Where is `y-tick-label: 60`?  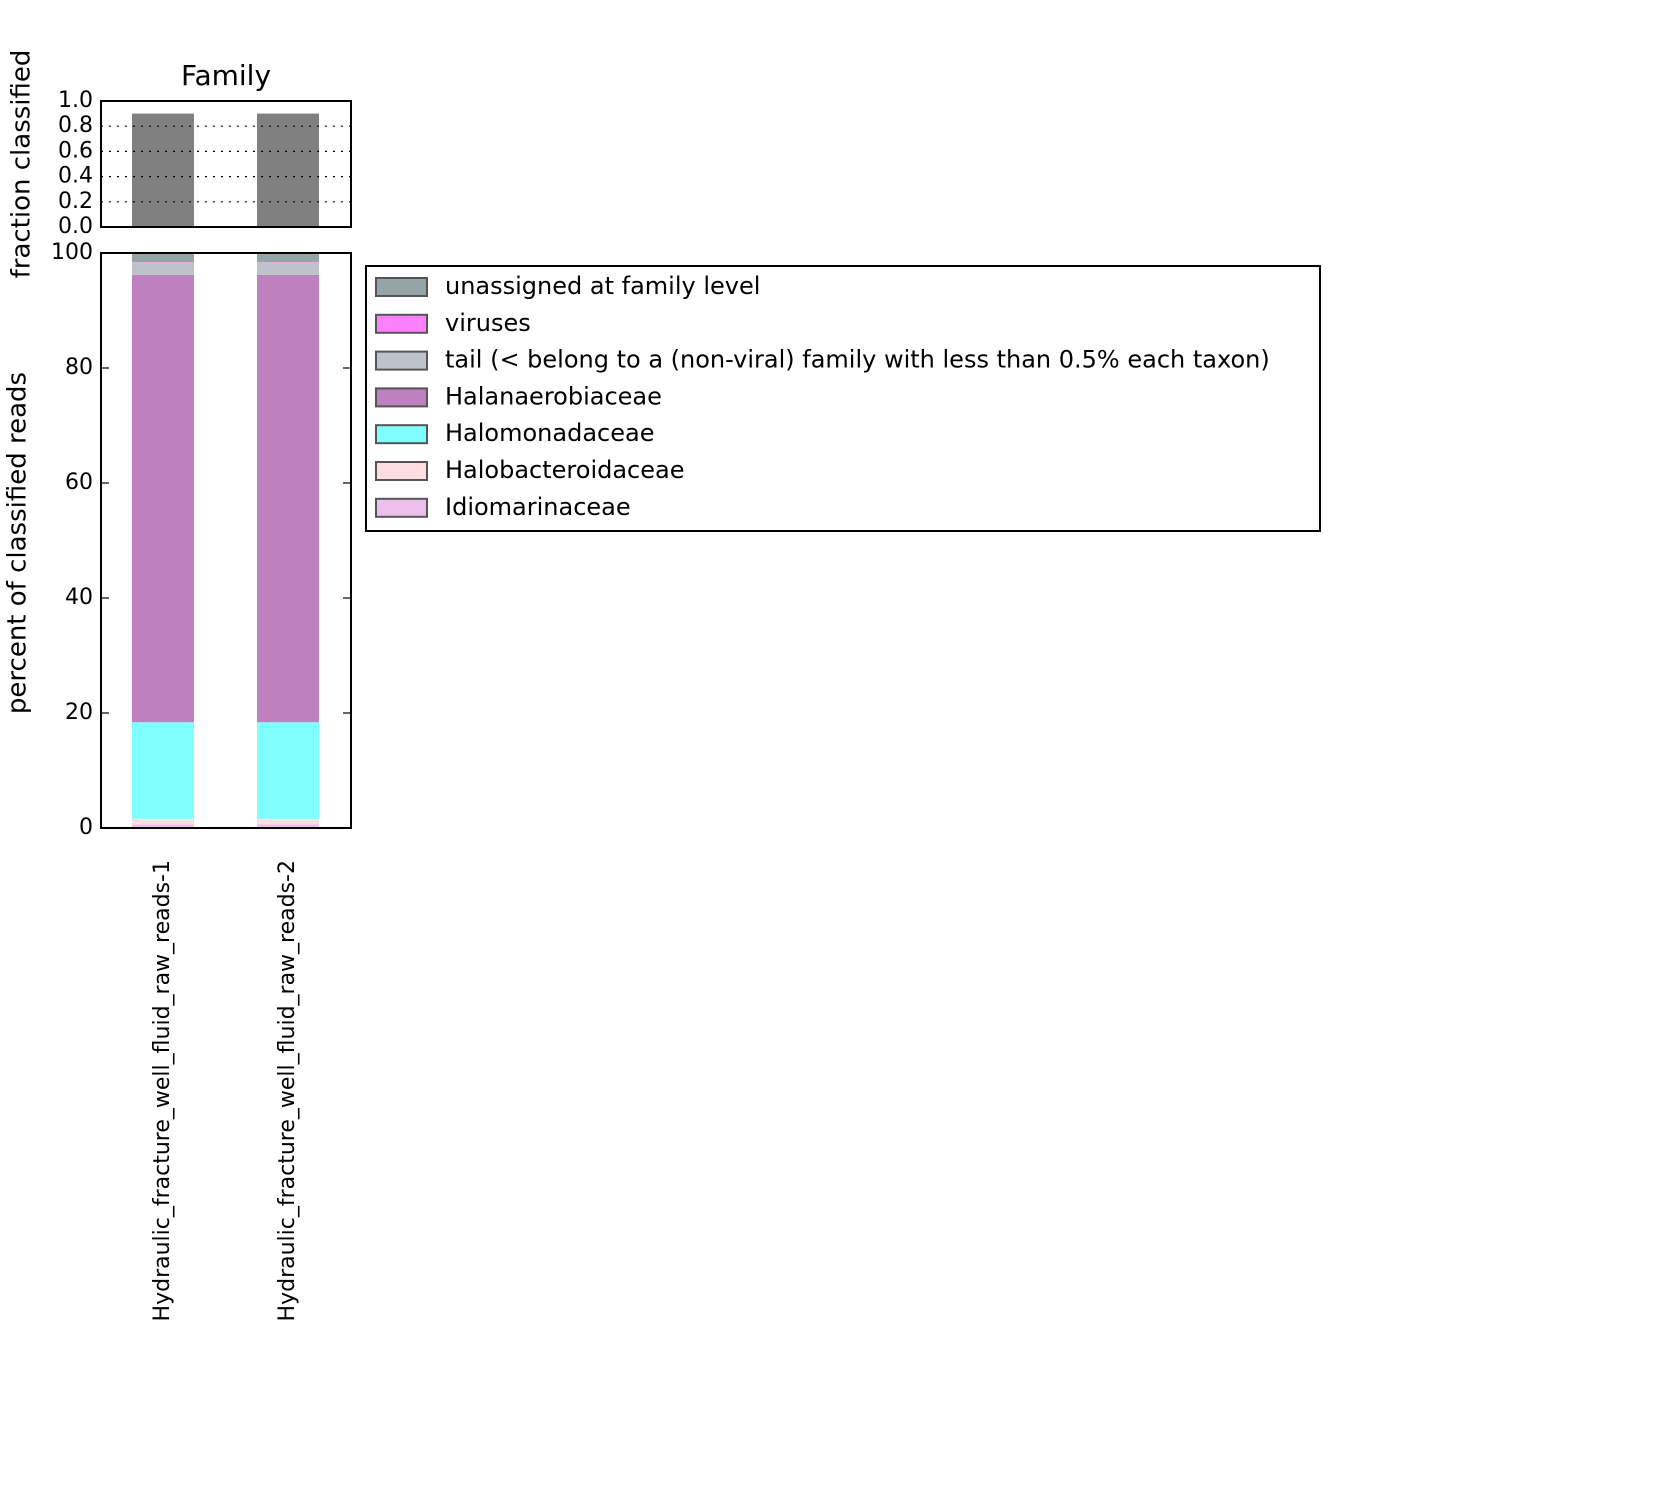
y-tick-label: 60 is located at coordinates (79, 482).